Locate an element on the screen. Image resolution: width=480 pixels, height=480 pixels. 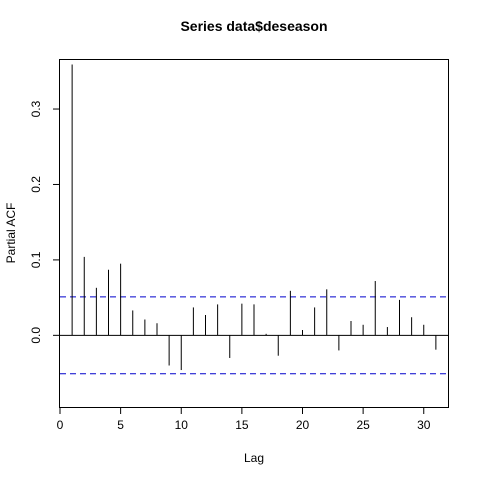
x-tick-label: 30 is located at coordinates (424, 425).